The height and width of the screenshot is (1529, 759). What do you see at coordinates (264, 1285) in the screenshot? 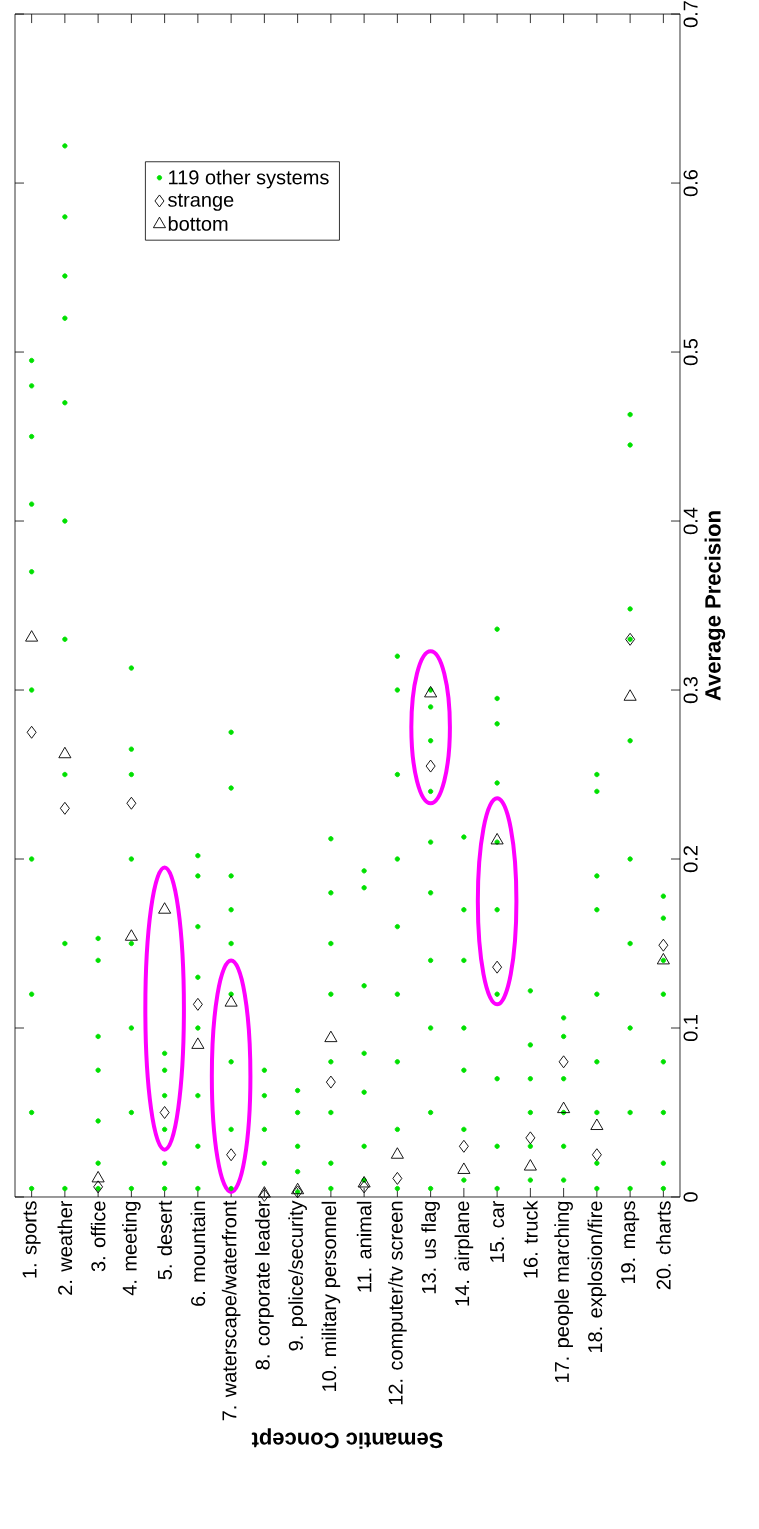
I see `x-tick-label: 8. corporate leader` at bounding box center [264, 1285].